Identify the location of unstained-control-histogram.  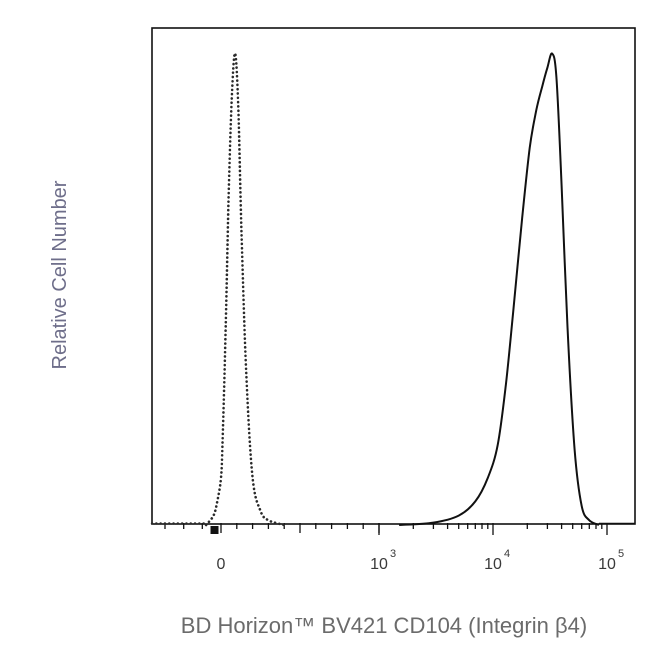
(245, 289).